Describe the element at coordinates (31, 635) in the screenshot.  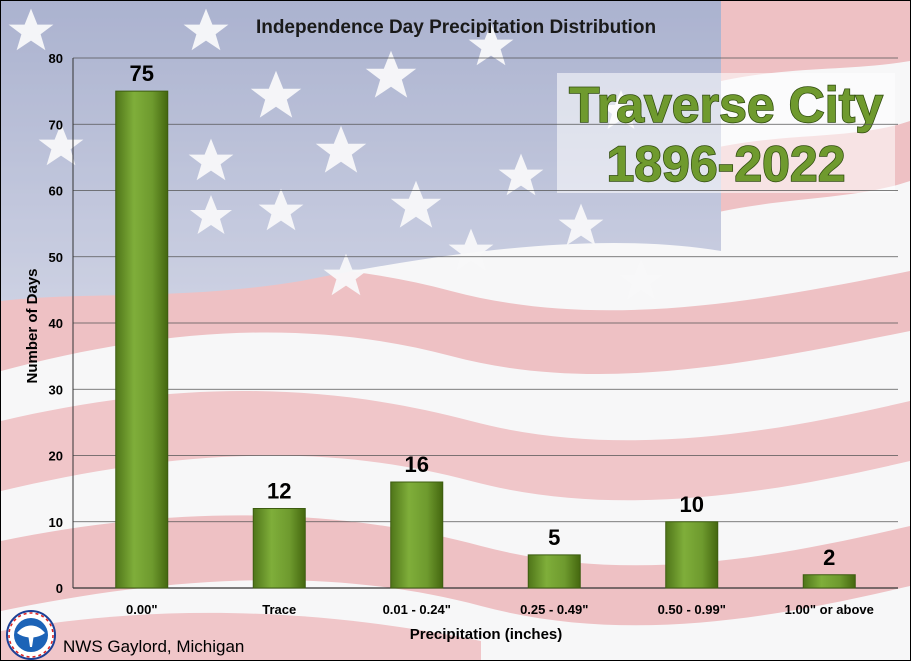
I see `nws-logo-icon` at that location.